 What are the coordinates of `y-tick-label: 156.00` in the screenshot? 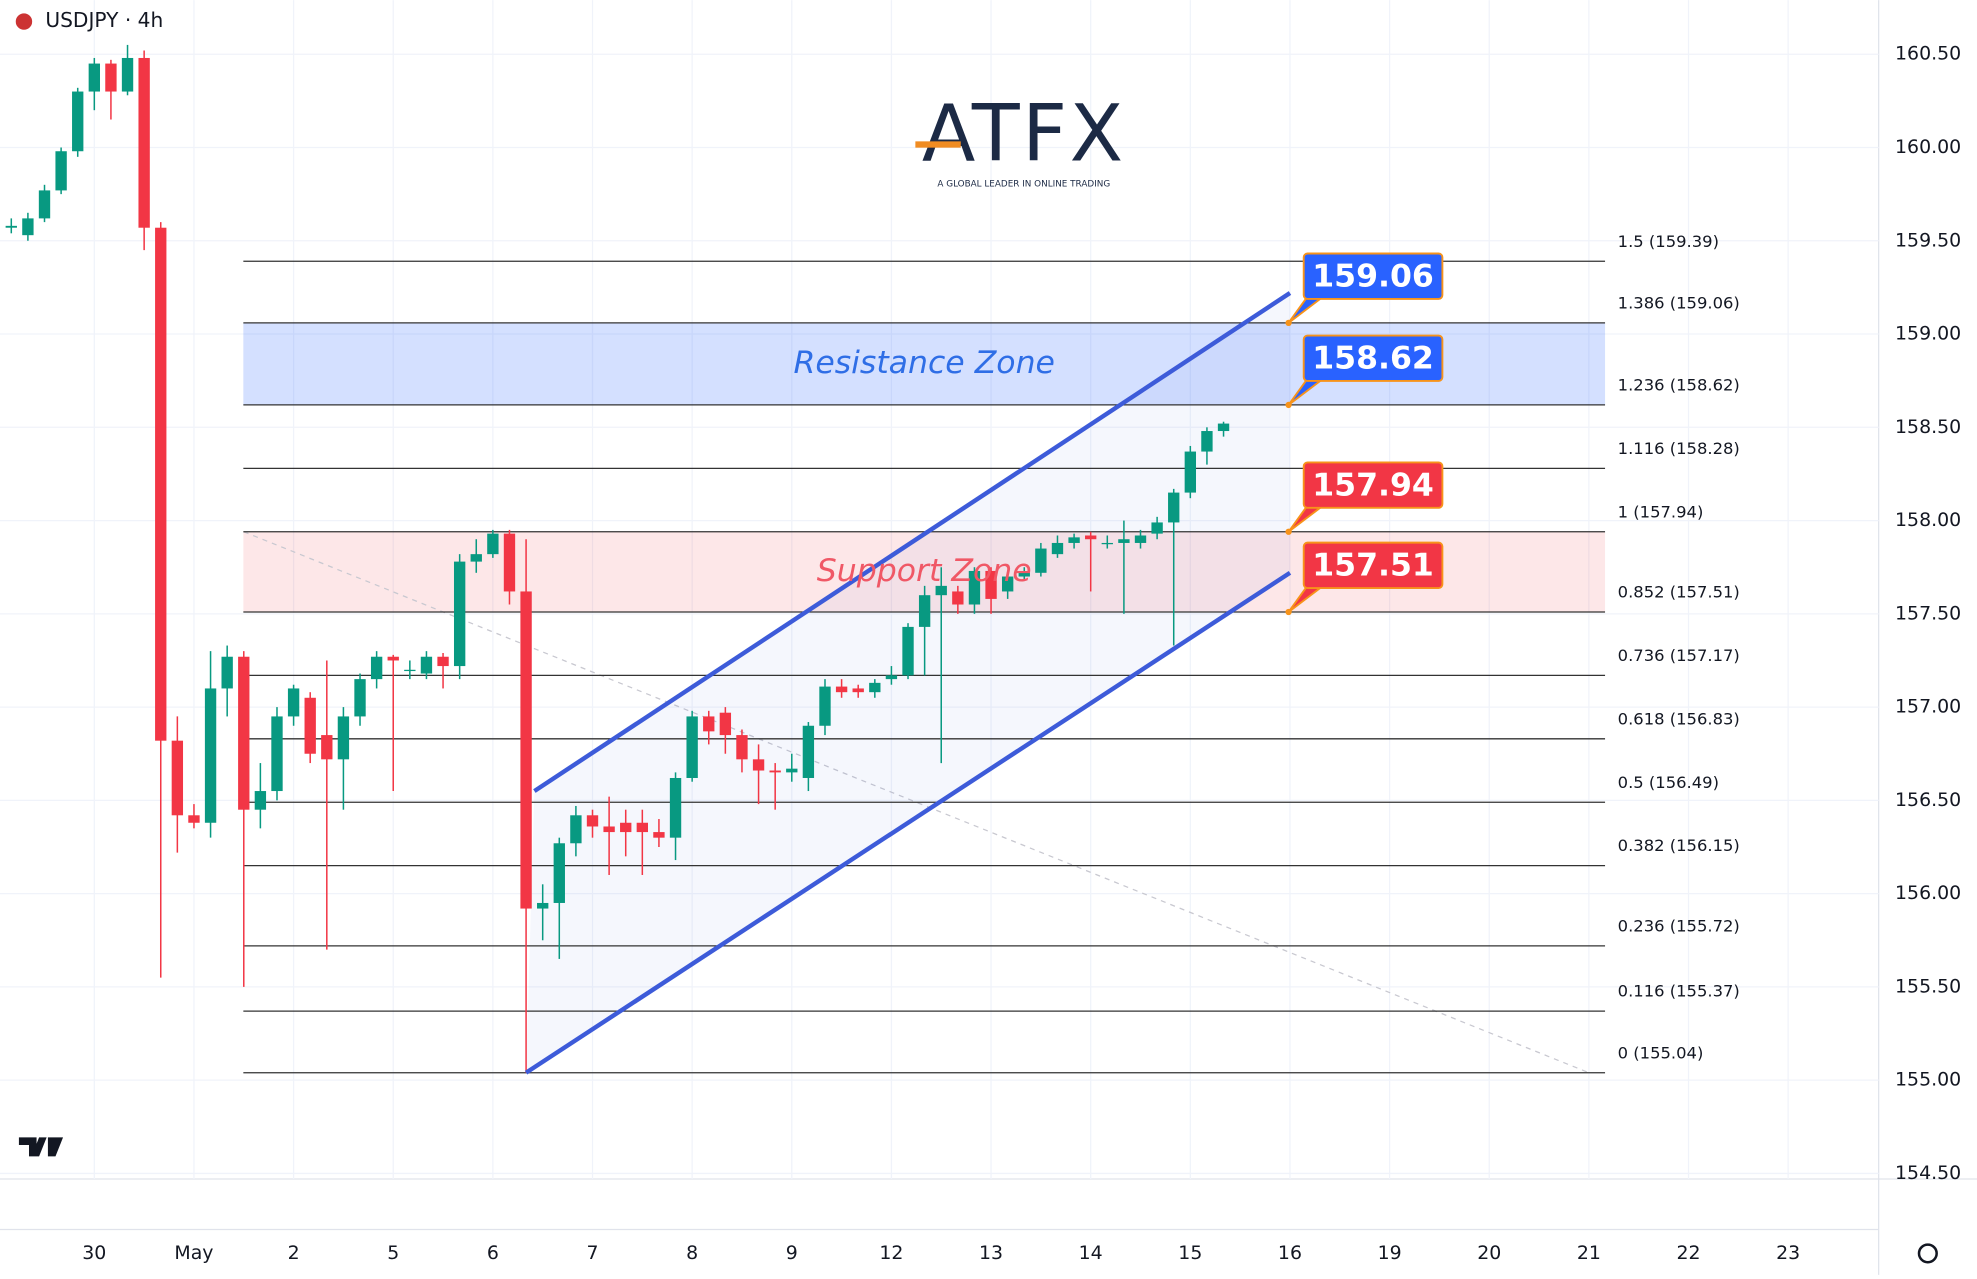 It's located at (1928, 893).